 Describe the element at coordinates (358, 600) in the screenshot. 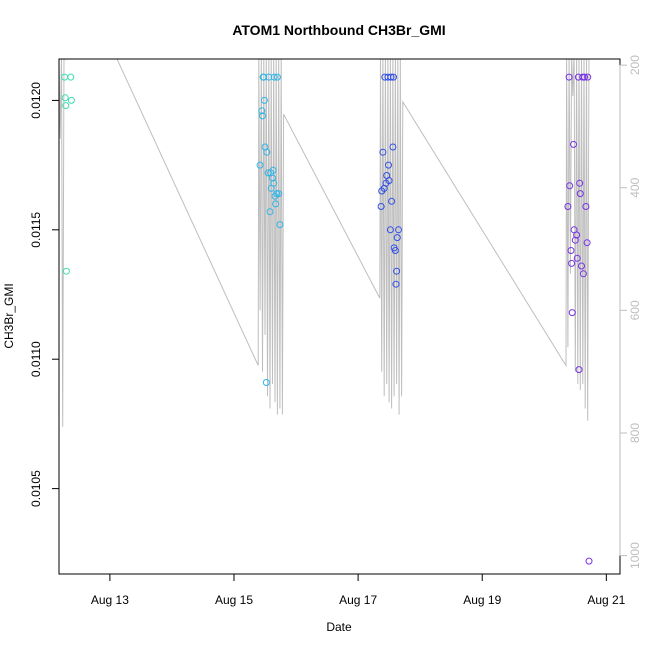

I see `x-tick-label-2: Aug 17` at that location.